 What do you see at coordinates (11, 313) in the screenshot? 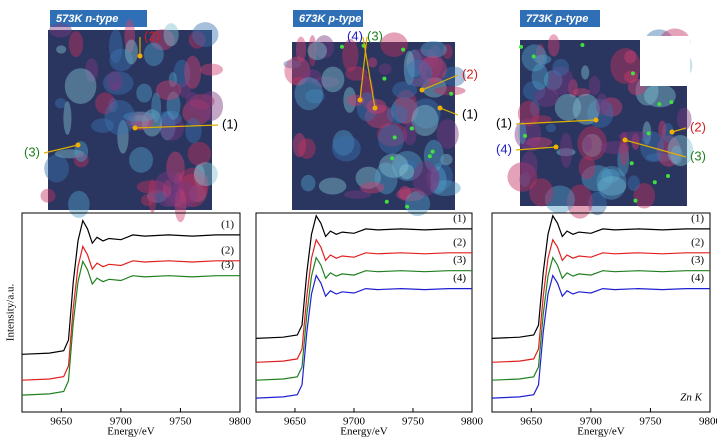
I see `y-axis-label: Intensity/a.u.` at bounding box center [11, 313].